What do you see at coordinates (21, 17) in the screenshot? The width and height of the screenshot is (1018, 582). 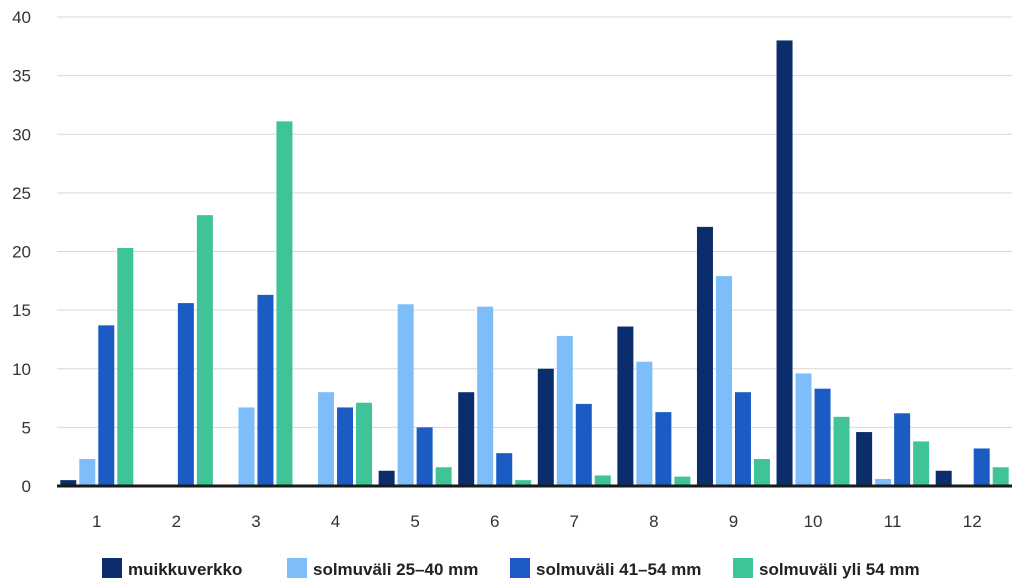 I see `y-tick-label: 40` at bounding box center [21, 17].